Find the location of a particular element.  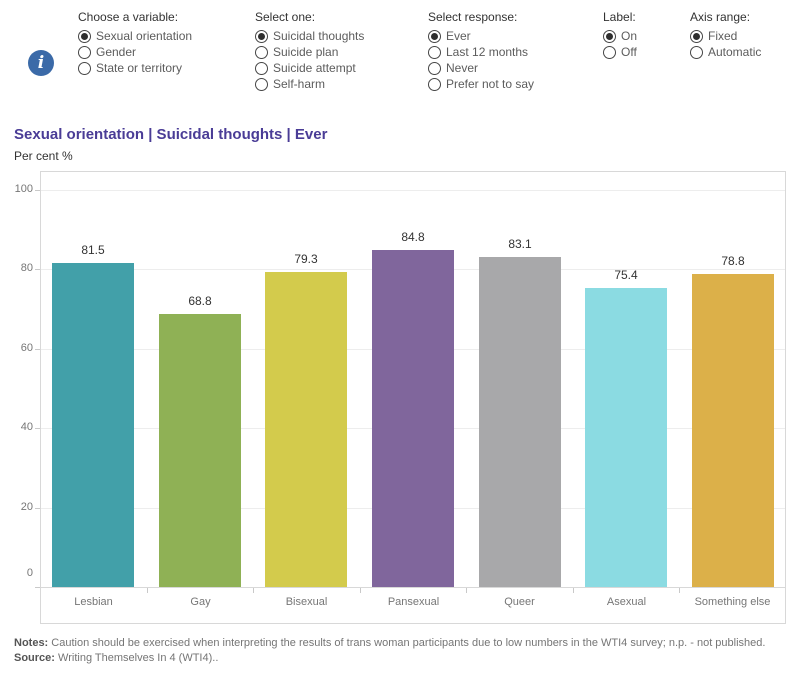

x-axis-category-label: Gay is located at coordinates (200, 602).